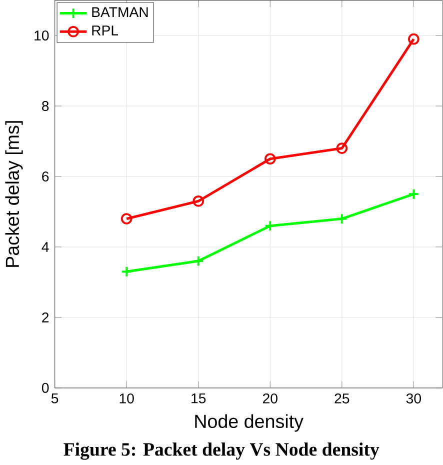  Describe the element at coordinates (45, 317) in the screenshot. I see `y-tick-label: 2` at that location.